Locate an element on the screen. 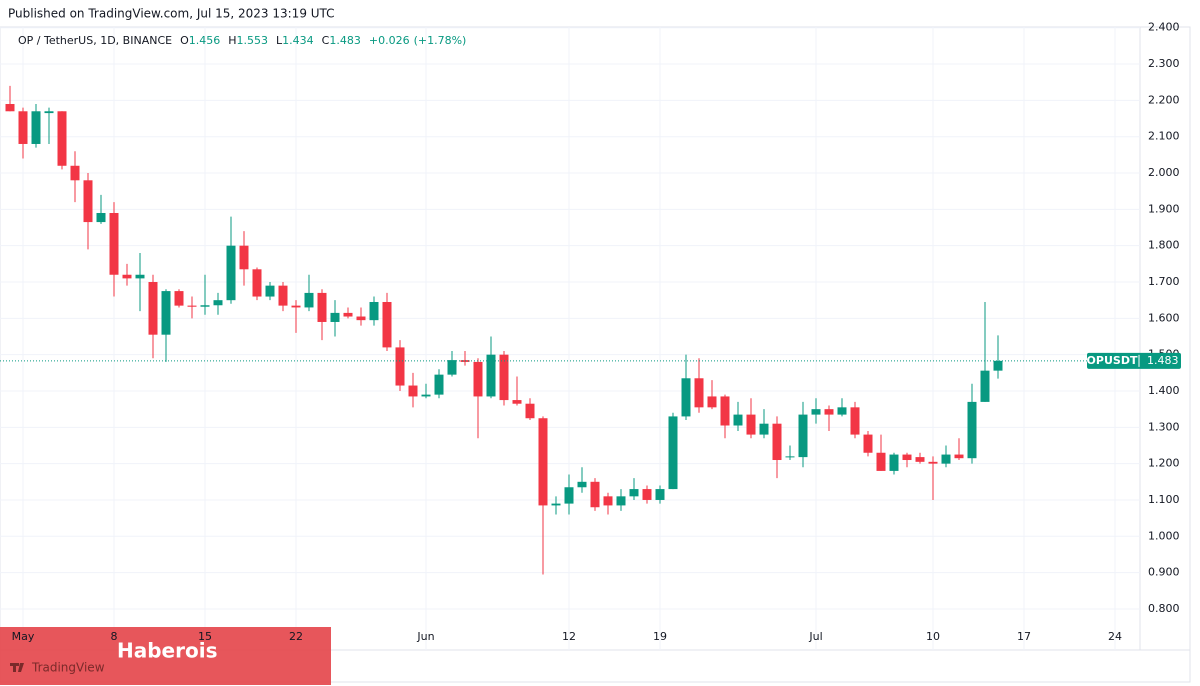 The image size is (1200, 686). y-tick-label: 1.600 is located at coordinates (1164, 317).